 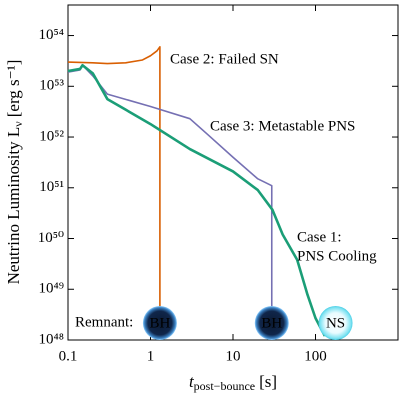 What do you see at coordinates (18, 124) in the screenshot?
I see `y-axis-label-sub: ν` at bounding box center [18, 124].